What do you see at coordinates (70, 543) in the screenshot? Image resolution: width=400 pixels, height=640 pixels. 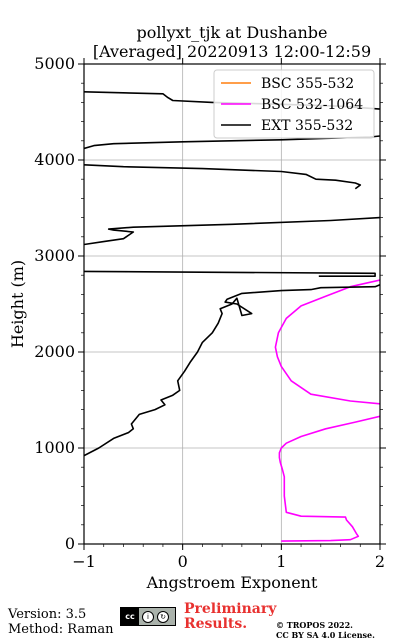 I see `y-tick-label: 0` at bounding box center [70, 543].